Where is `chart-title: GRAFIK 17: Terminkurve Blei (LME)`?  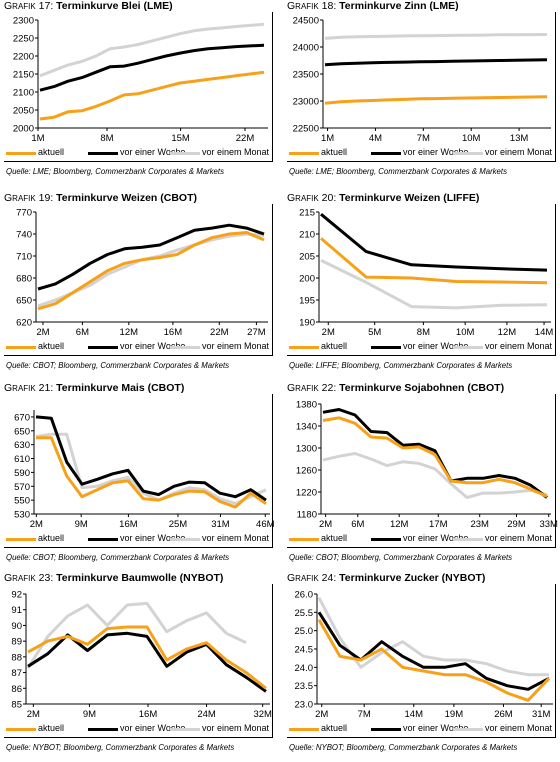
chart-title: GRAFIK 17: Terminkurve Blei (LME) is located at coordinates (88, 6).